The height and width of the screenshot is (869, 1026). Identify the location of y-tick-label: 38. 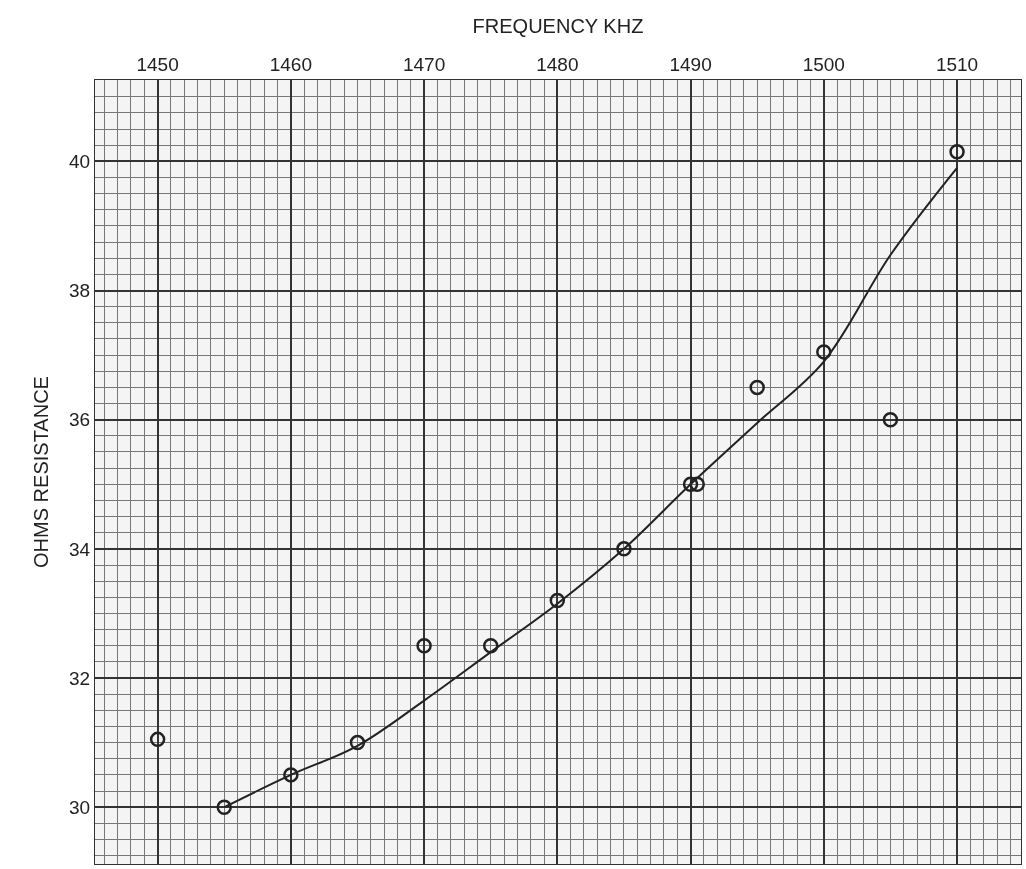
(80, 291).